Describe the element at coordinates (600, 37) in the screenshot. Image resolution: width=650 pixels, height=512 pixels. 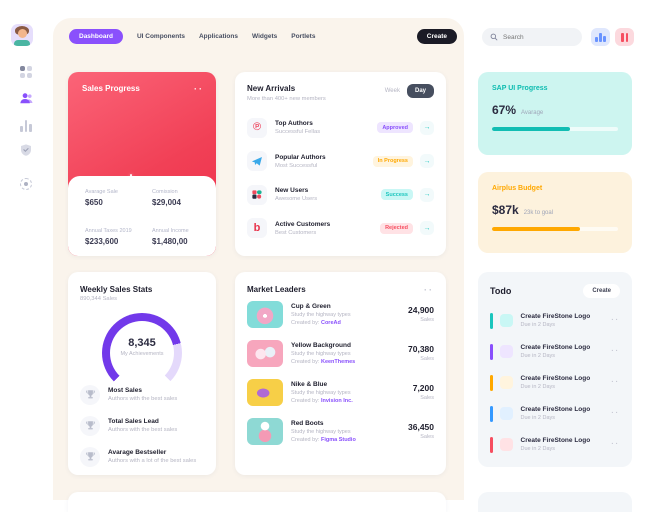
I see `stats-quick-button` at that location.